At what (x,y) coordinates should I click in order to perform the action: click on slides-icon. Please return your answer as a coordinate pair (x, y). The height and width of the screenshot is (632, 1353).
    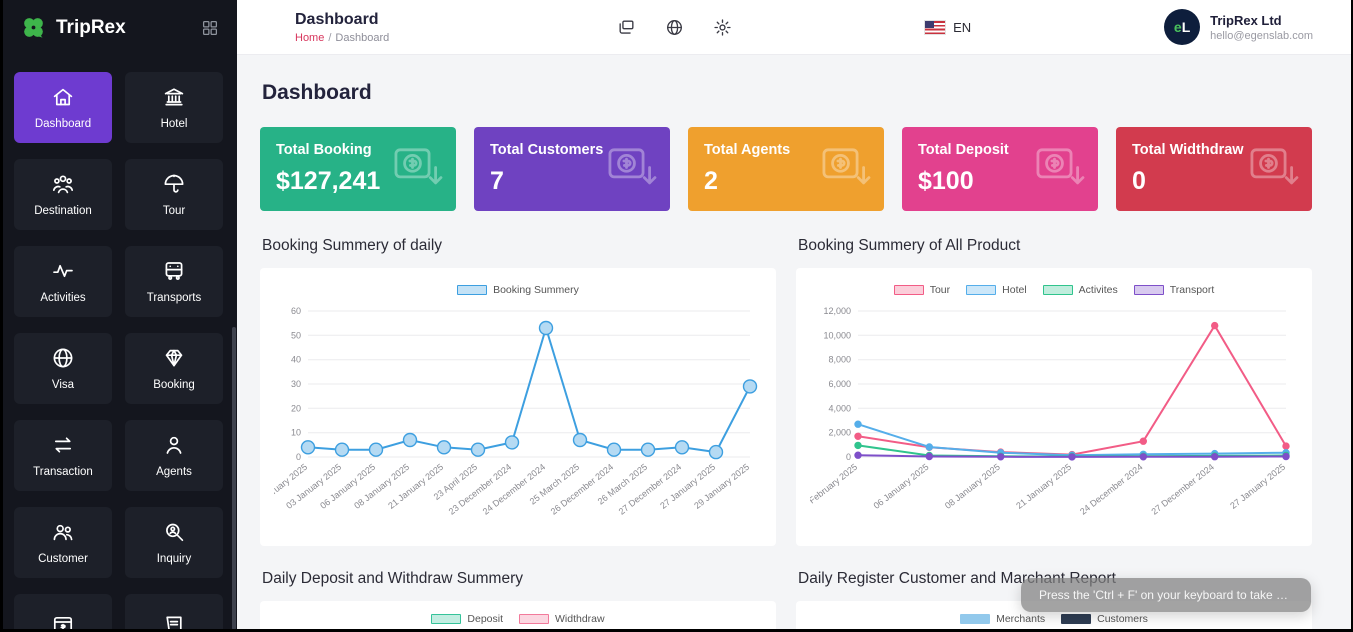
    Looking at the image, I should click on (626, 27).